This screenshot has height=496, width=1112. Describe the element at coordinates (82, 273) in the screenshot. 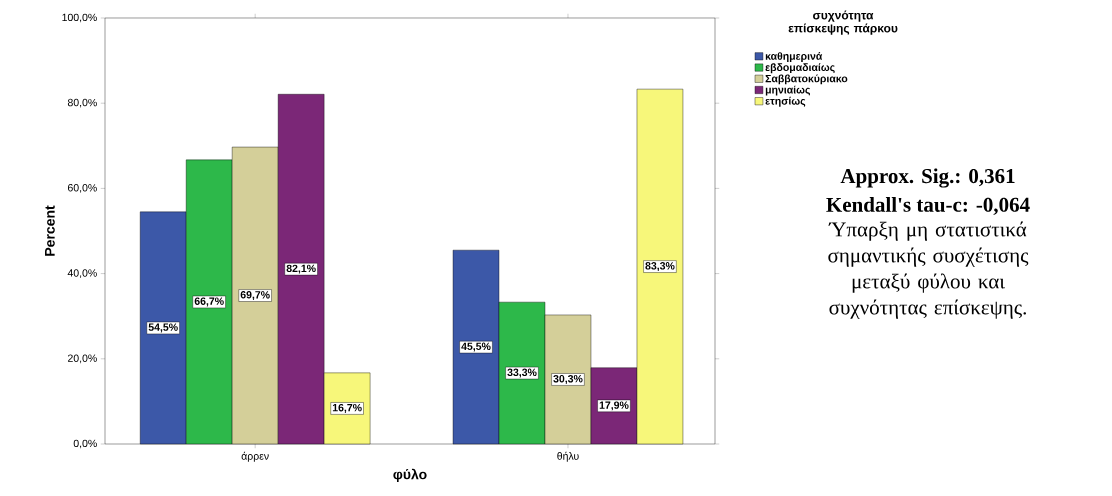

I see `y-tick-label: 40,0%` at that location.